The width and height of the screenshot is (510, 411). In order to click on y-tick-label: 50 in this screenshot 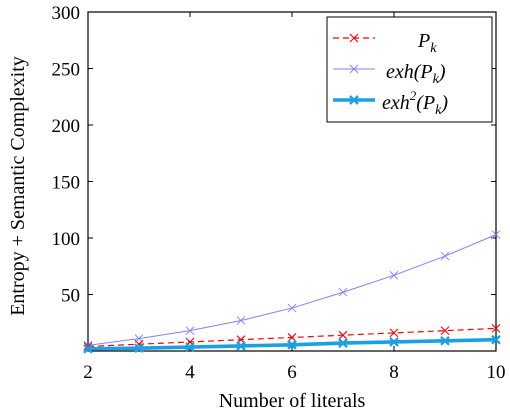, I will do `click(70, 296)`.